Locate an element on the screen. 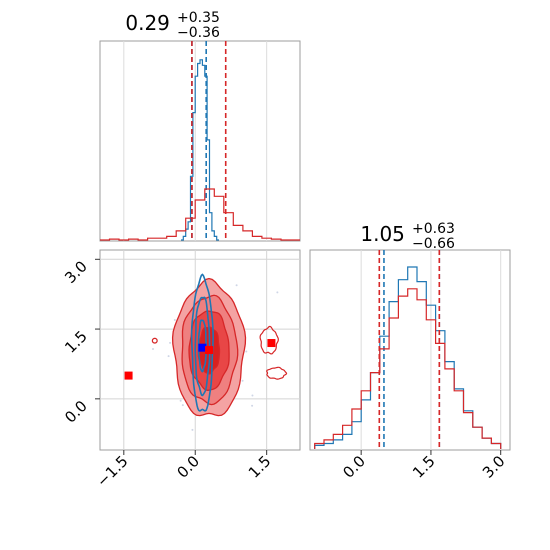  bl-xtick-label-0: −1.5 is located at coordinates (112, 471).